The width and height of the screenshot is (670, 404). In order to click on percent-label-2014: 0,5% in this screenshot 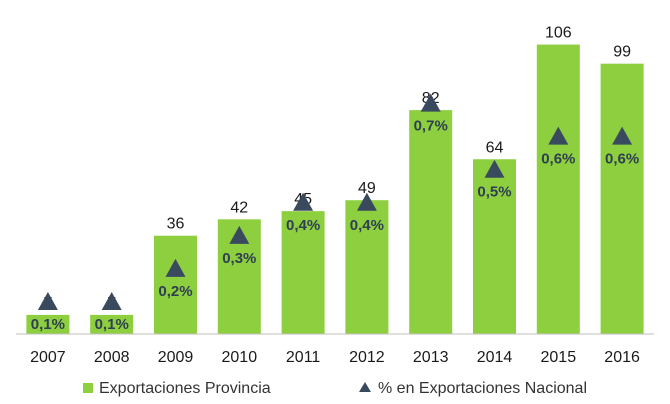, I will do `click(494, 192)`.